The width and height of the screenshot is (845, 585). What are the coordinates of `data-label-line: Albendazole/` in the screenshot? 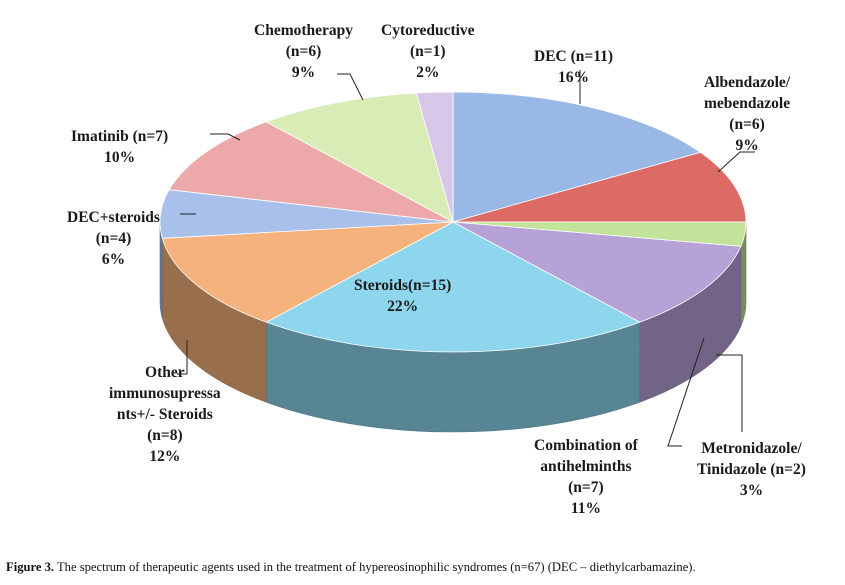 It's located at (747, 82).